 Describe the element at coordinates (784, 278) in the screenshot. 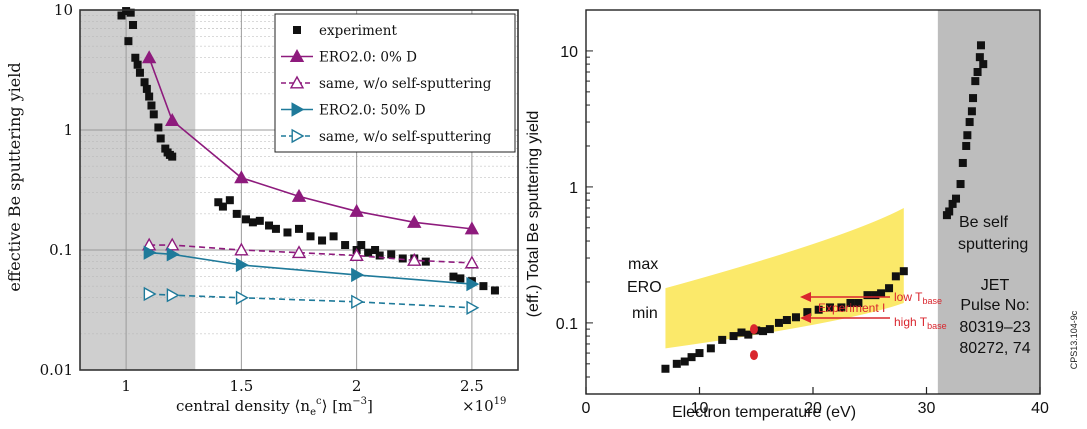

I see `ero-band` at that location.